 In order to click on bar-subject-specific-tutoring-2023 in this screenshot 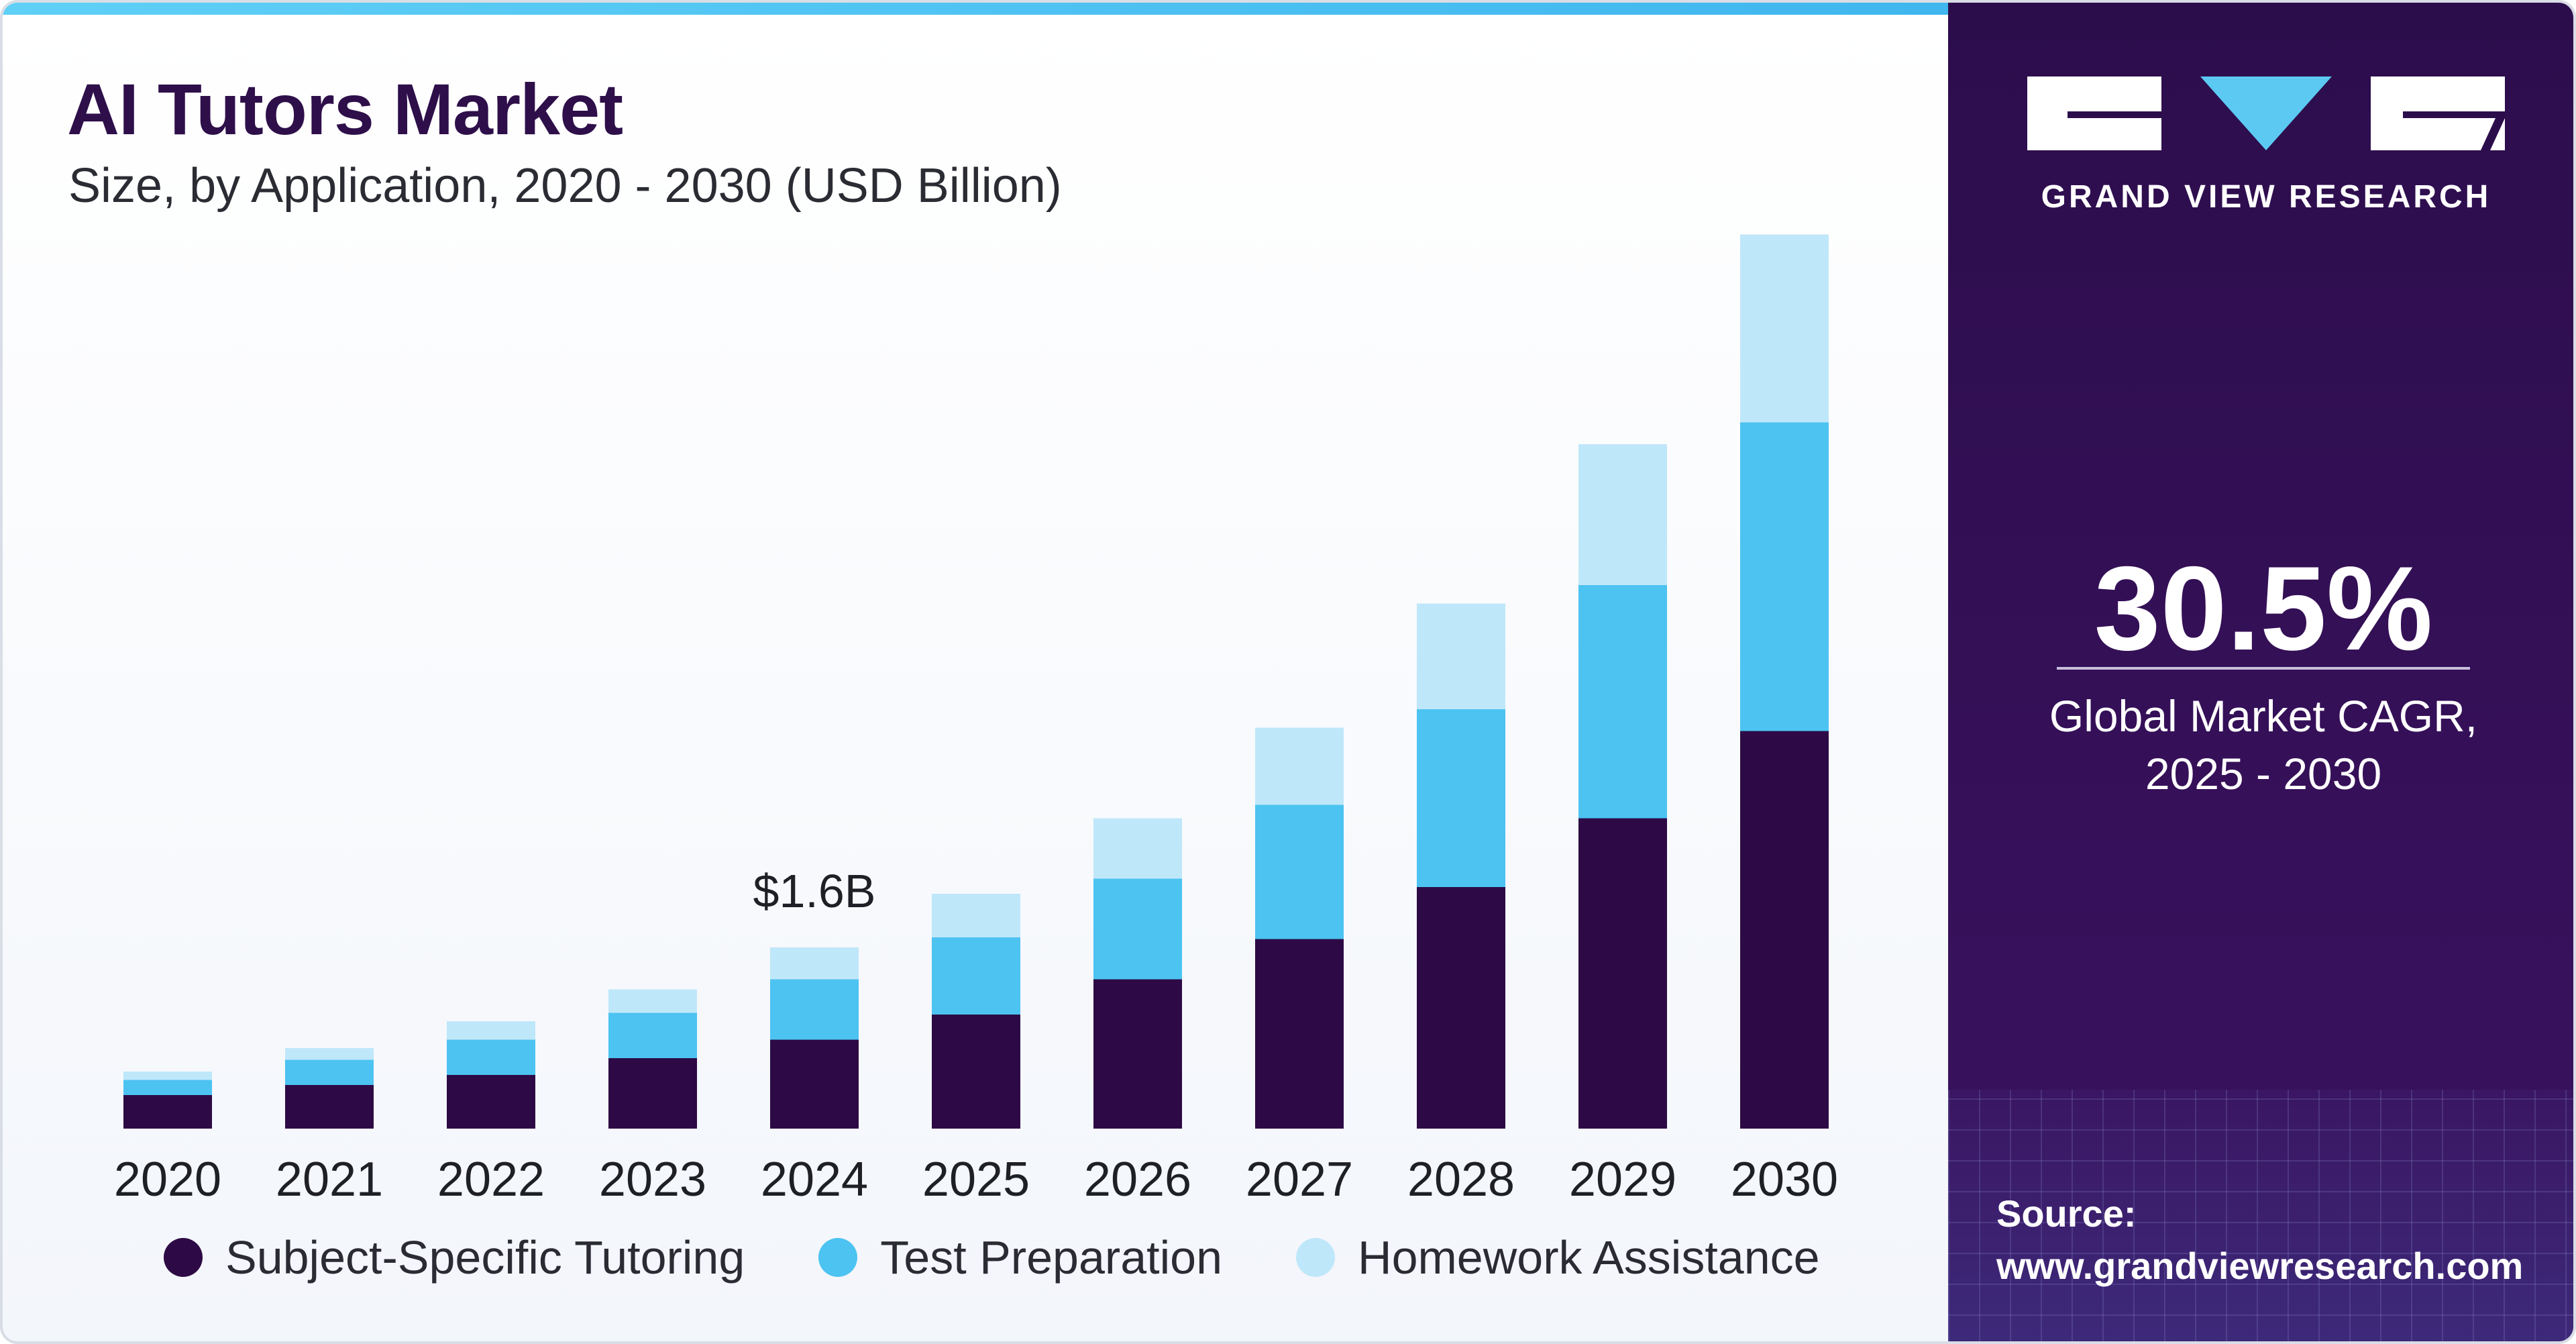, I will do `click(652, 1093)`.